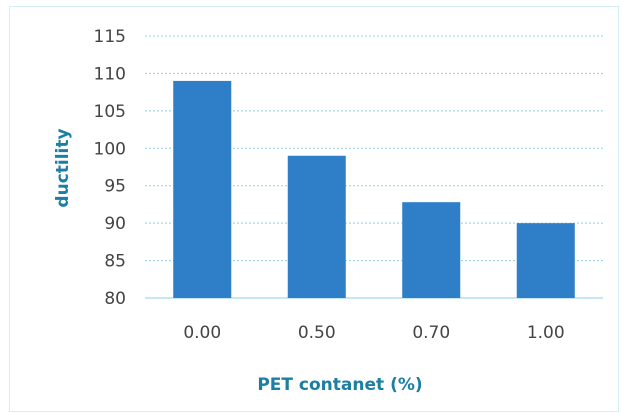  What do you see at coordinates (110, 168) in the screenshot?
I see `y-tick-labels: 80 85 90 95 100 105 110 115` at bounding box center [110, 168].